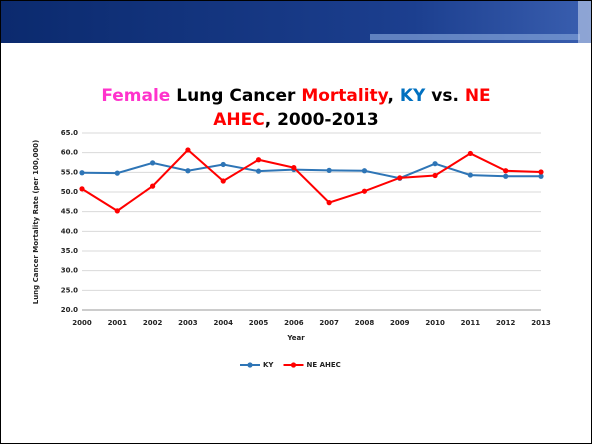 This screenshot has width=592, height=444. Describe the element at coordinates (69, 271) in the screenshot. I see `y-tick-label: 30.0` at that location.